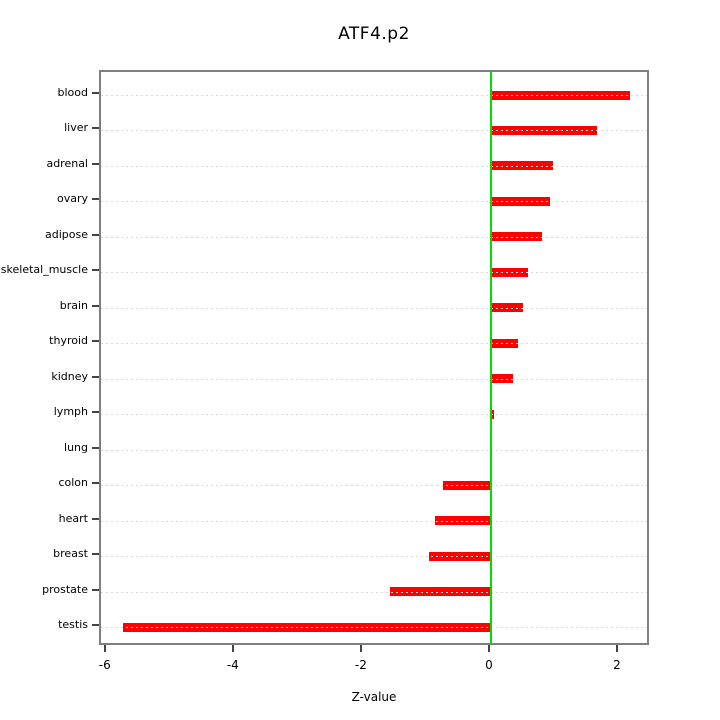 The height and width of the screenshot is (720, 720). What do you see at coordinates (44, 270) in the screenshot?
I see `y-category-label: skeletal_muscle` at bounding box center [44, 270].